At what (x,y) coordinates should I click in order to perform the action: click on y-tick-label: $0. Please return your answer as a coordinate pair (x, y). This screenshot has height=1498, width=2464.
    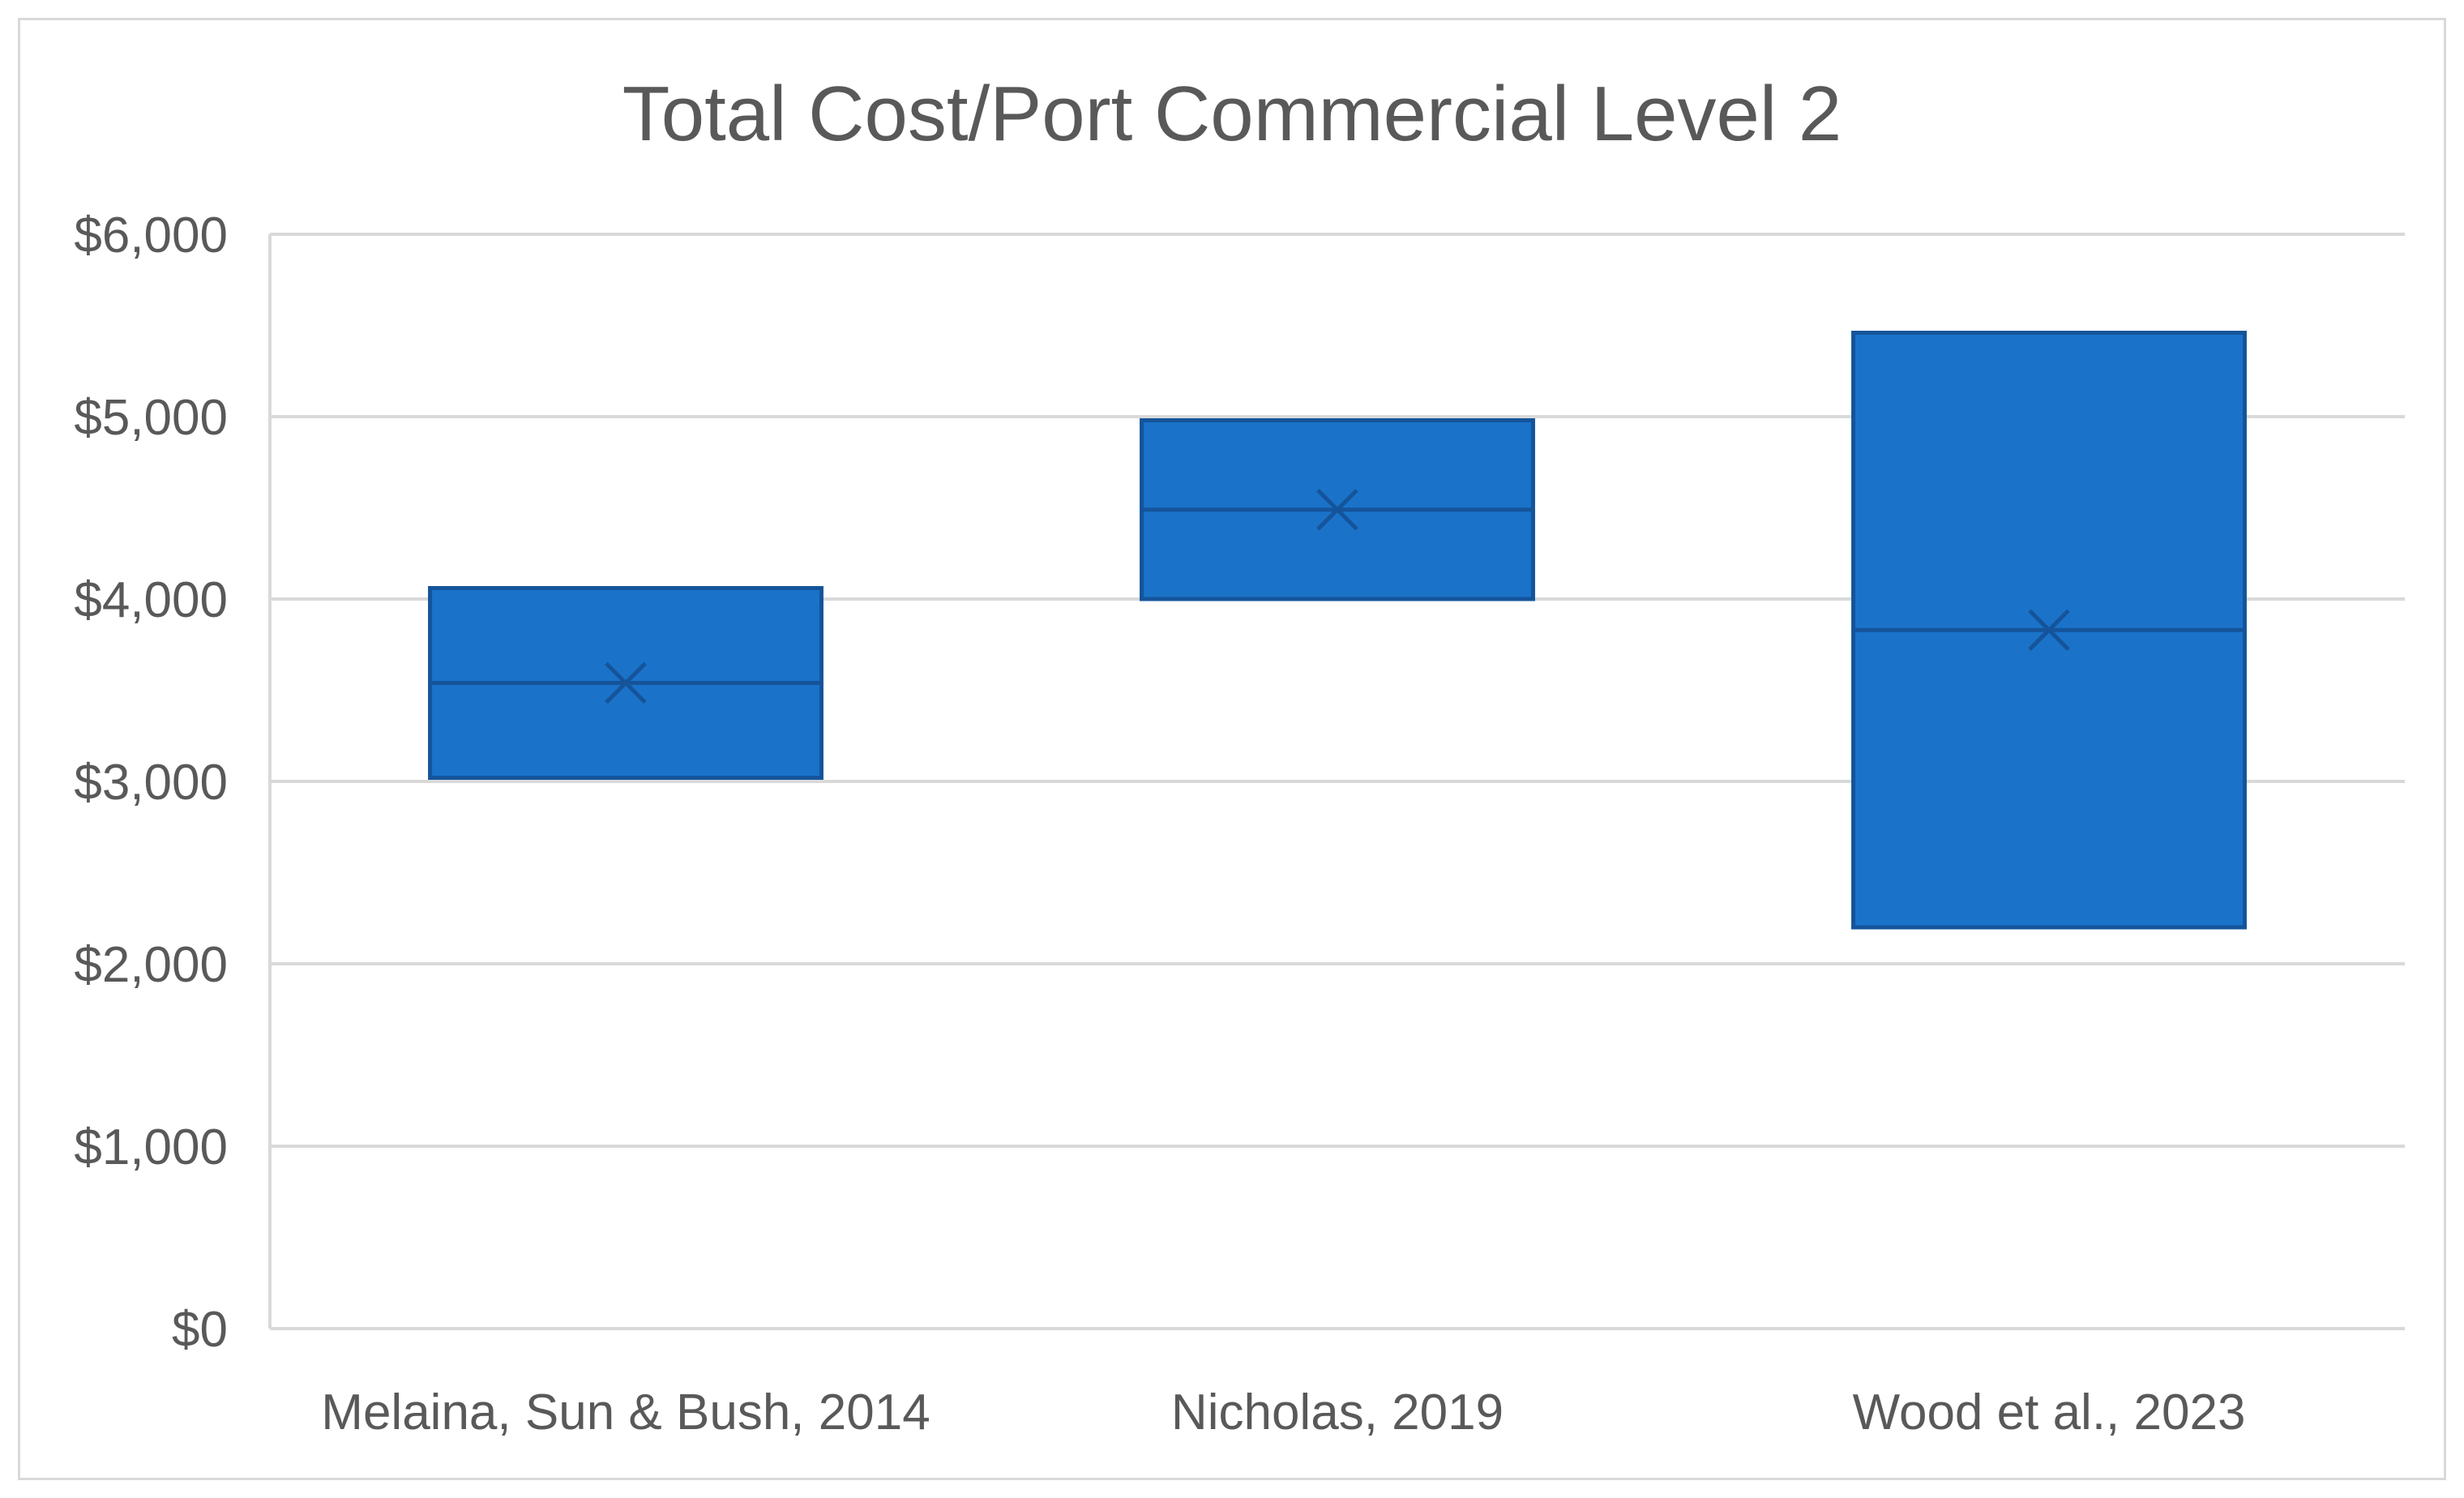
    Looking at the image, I should click on (200, 1330).